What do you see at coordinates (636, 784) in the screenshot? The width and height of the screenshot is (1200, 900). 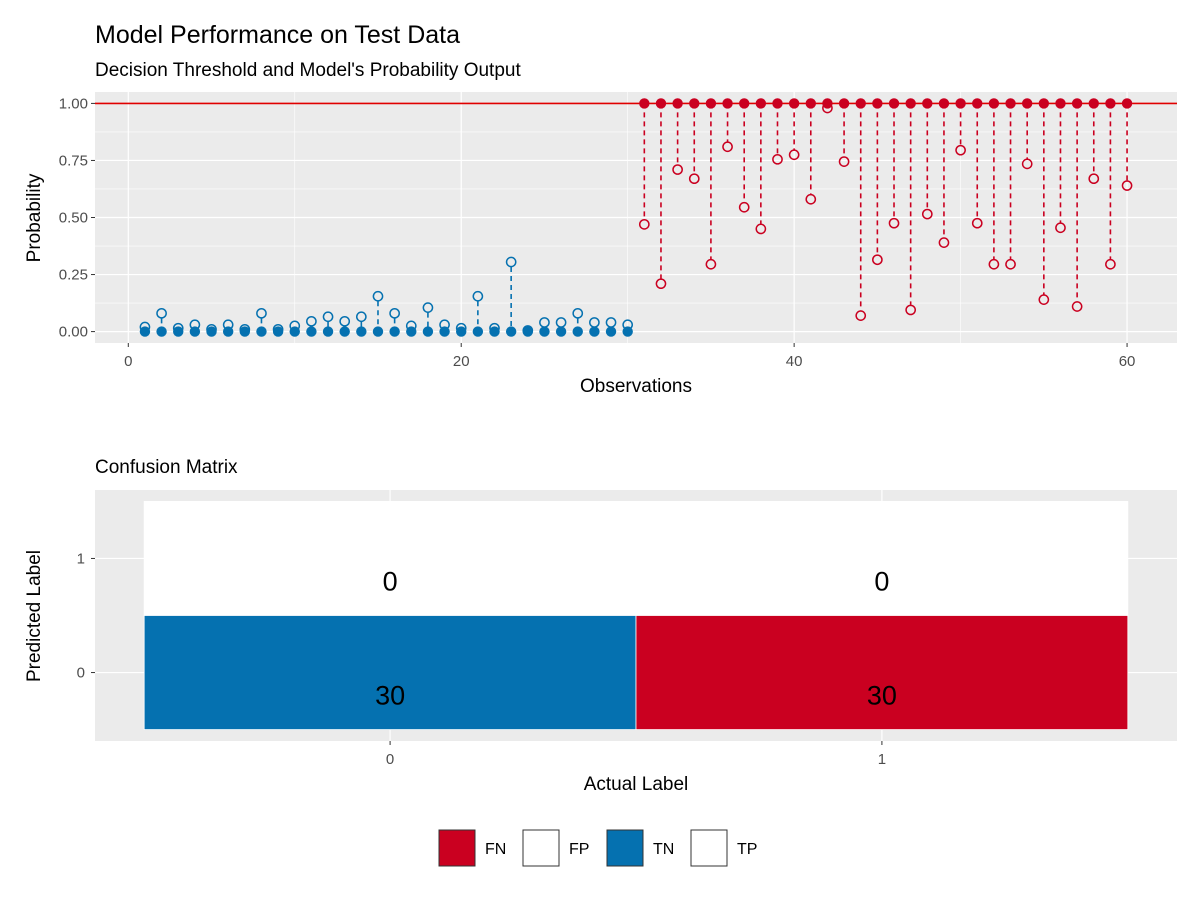 I see `x-axis-label-actual: Actual Label` at bounding box center [636, 784].